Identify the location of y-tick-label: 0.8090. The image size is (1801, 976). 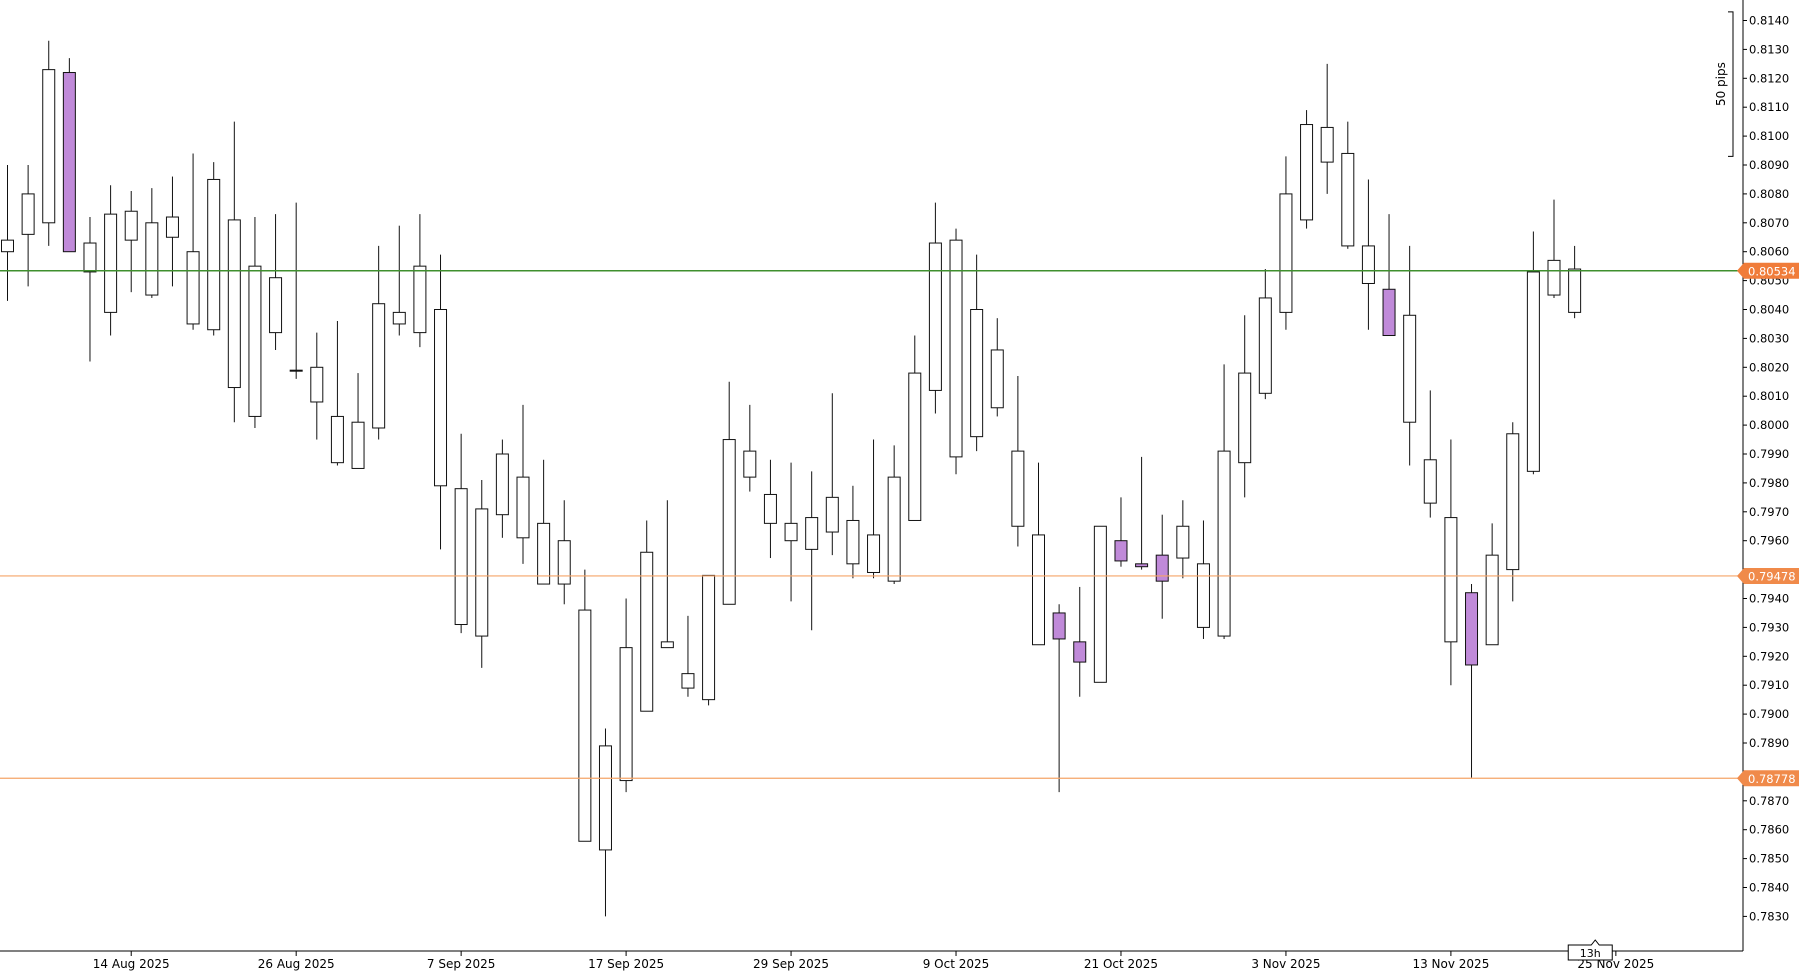
(1769, 165).